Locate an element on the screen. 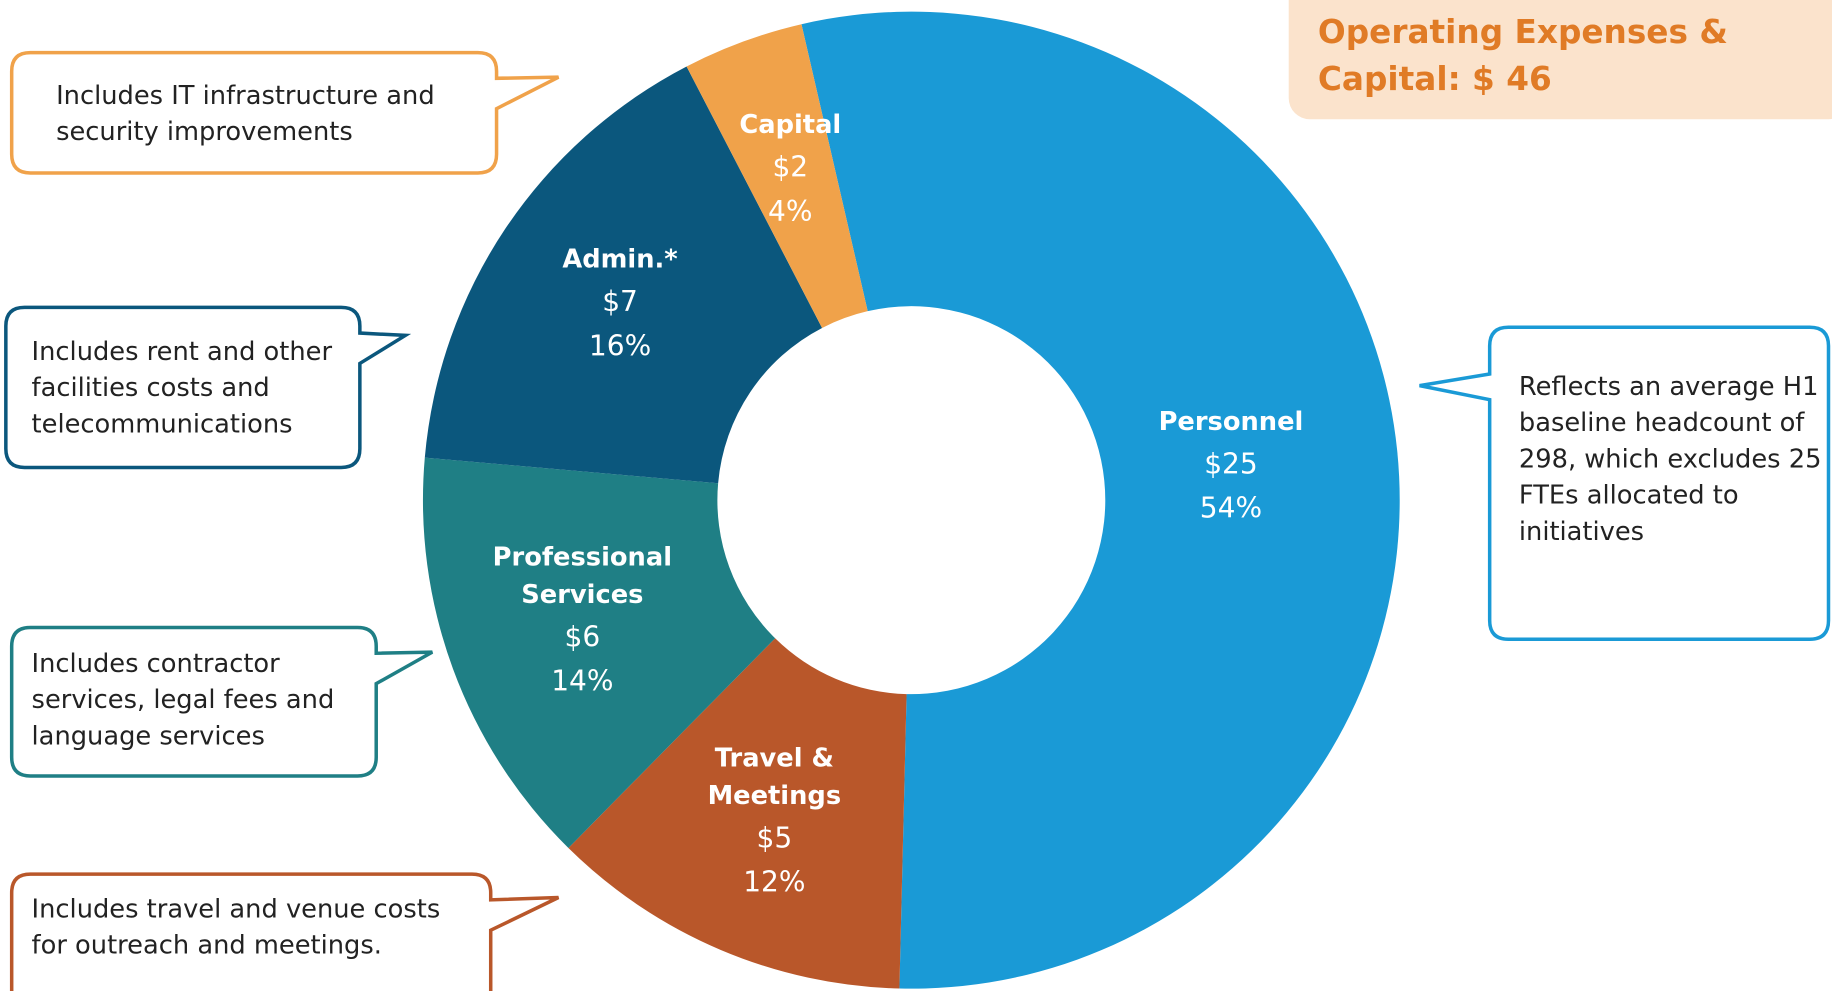  category-label: Travel & Meetings is located at coordinates (774, 778).